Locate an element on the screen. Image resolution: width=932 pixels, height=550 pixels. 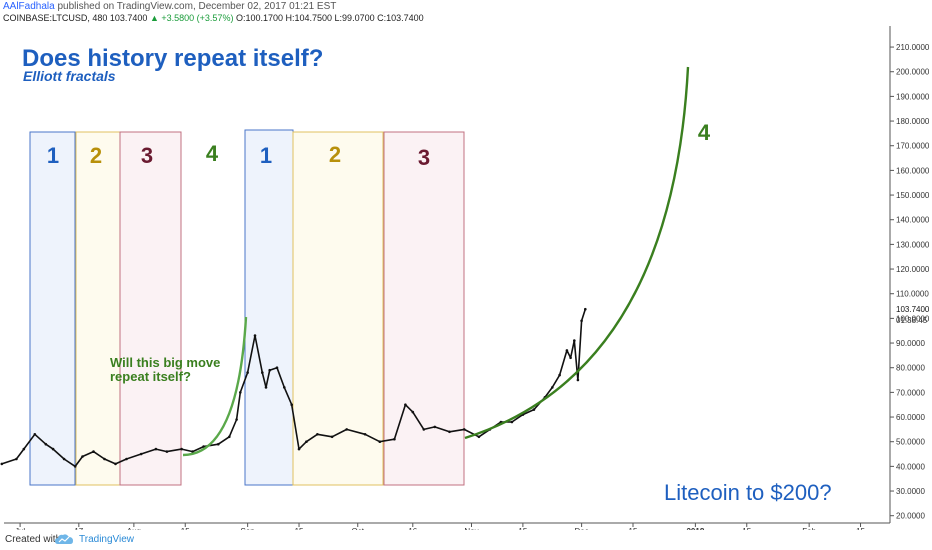
y-tick-label: 40.0000 is located at coordinates (910, 466).